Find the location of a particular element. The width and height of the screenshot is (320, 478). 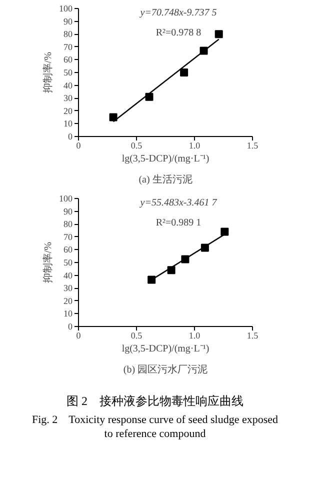

annotation: R²=0.978 8 is located at coordinates (179, 33).